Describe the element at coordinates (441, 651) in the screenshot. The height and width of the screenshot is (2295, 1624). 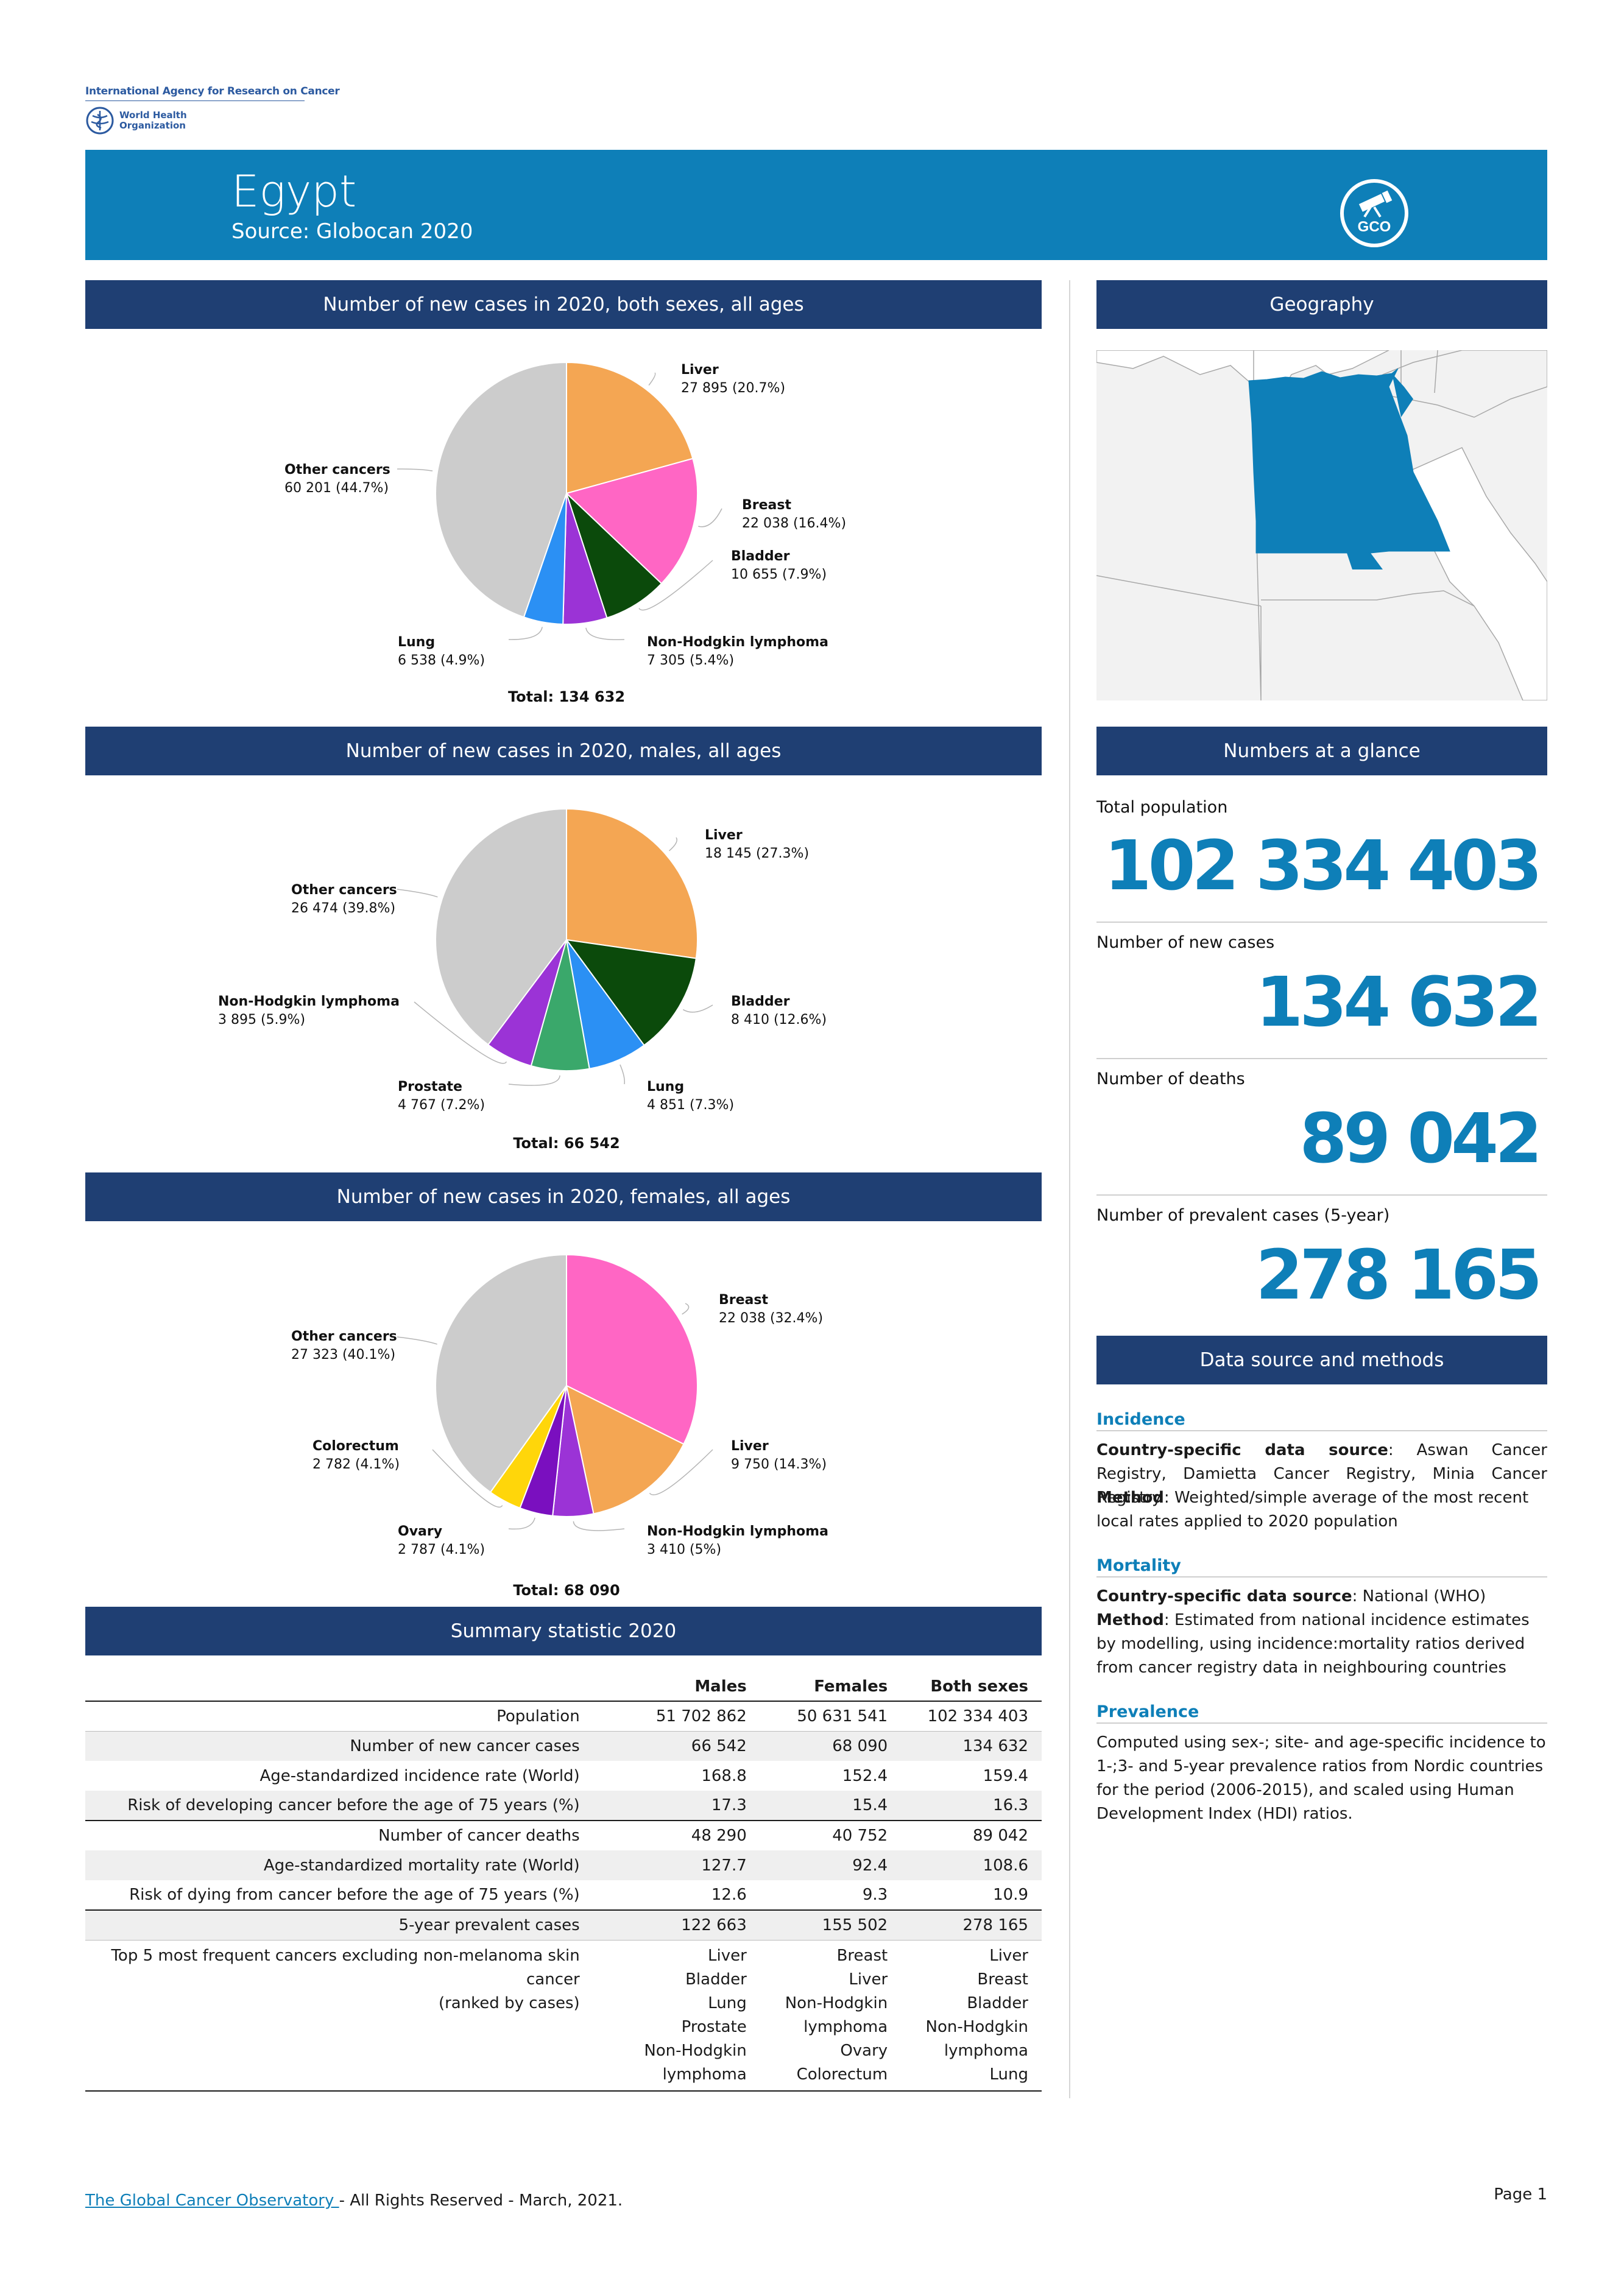
I see `pie-label: Lung 6 538 (4.9%)` at that location.